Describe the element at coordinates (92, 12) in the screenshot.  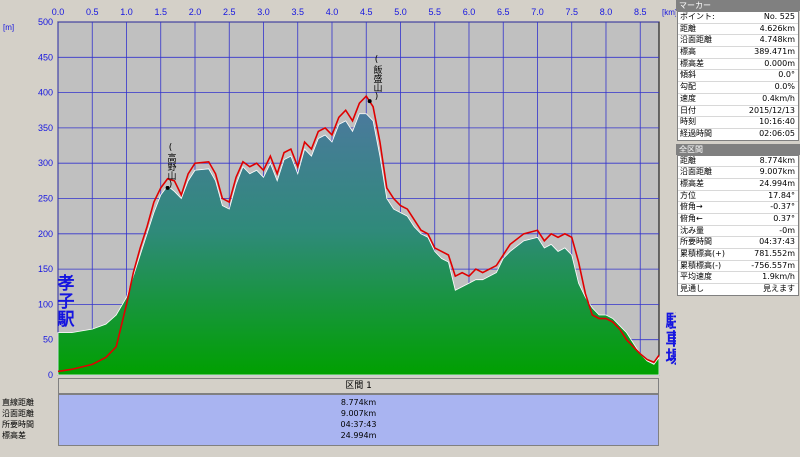
I see `x-tick-label: 0.5` at that location.